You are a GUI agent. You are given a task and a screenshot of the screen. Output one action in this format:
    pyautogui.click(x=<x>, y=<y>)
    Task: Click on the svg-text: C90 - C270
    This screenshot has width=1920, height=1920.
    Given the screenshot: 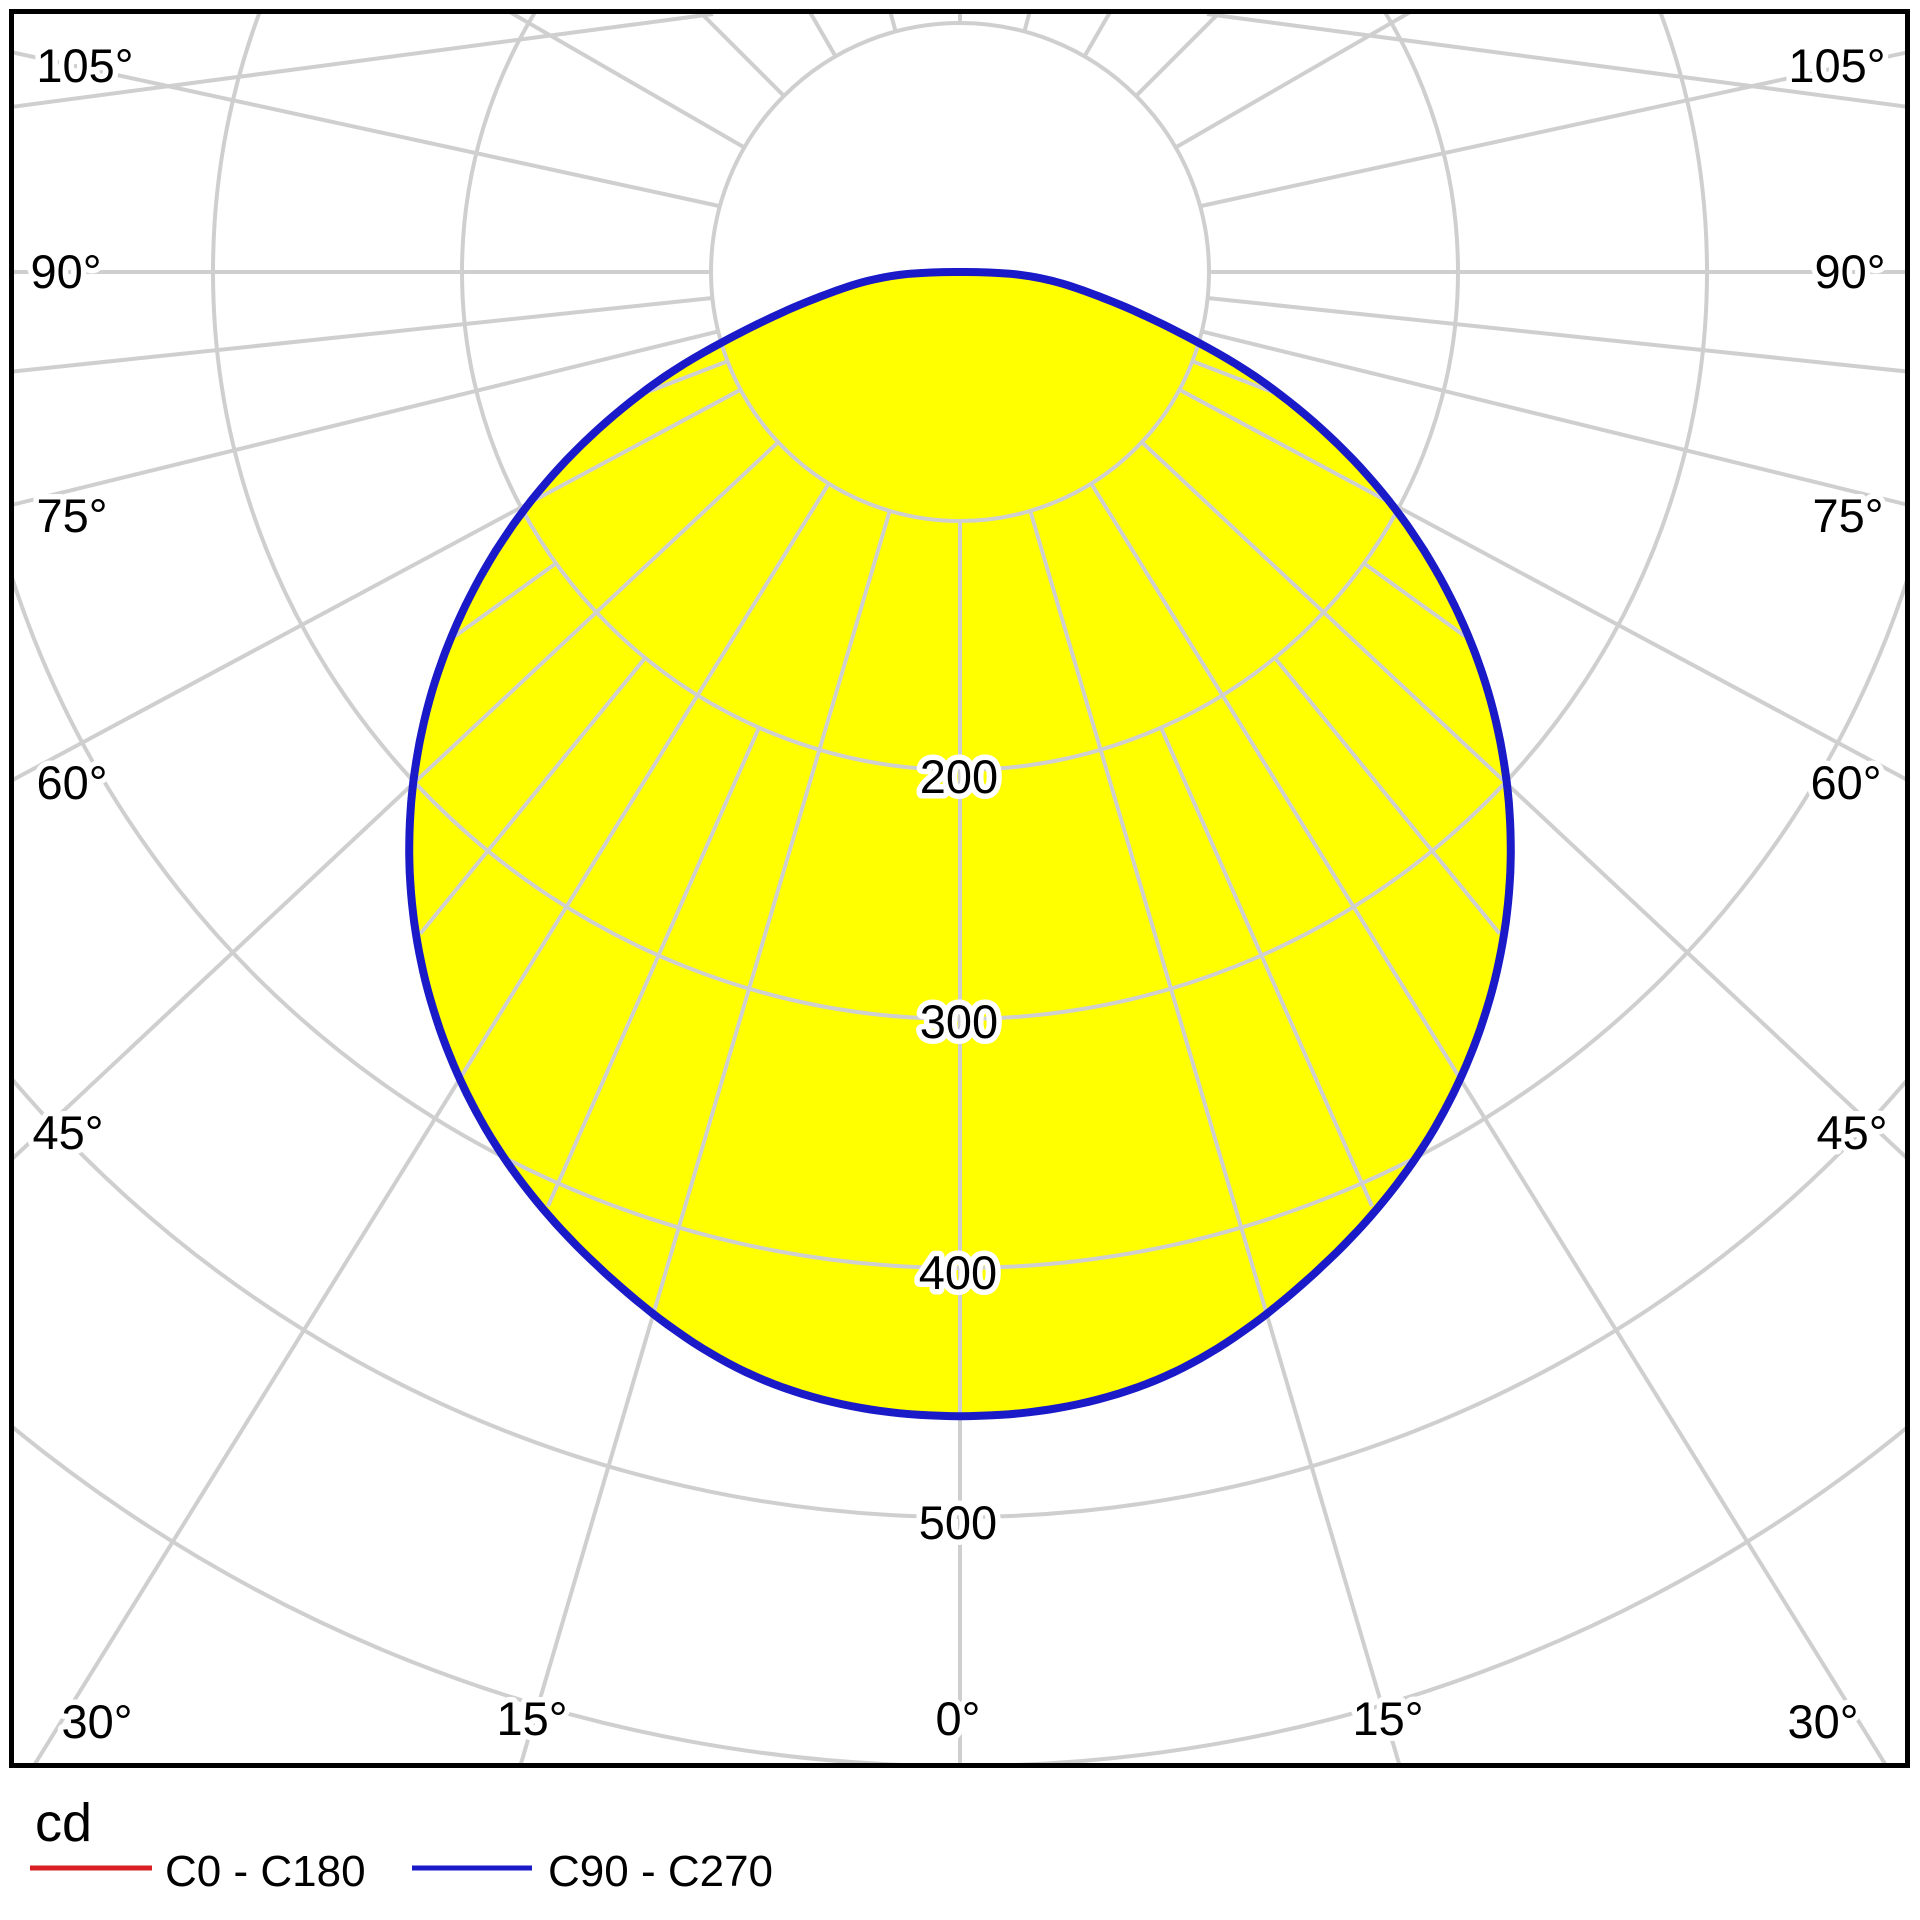 What is the action you would take?
    pyautogui.click(x=660, y=1871)
    